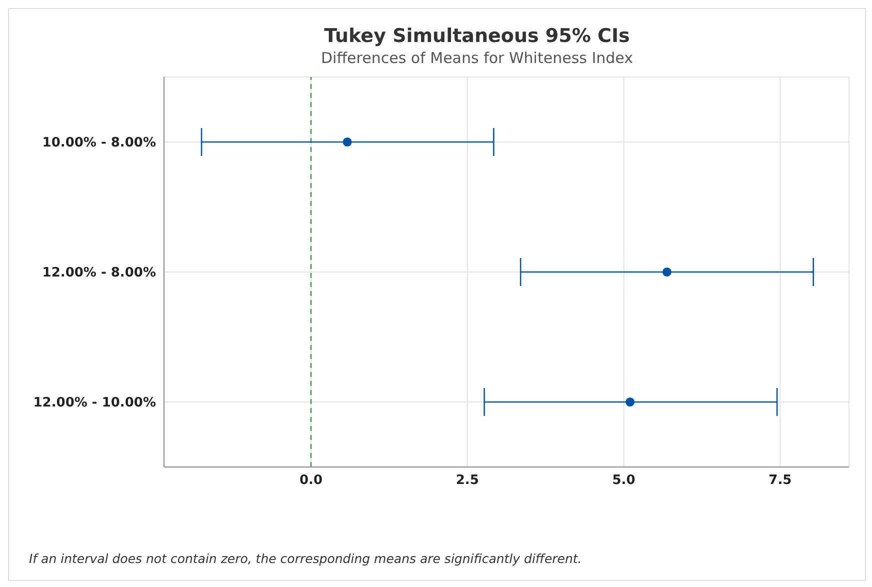  I want to click on chart-title: Tukey Simultaneous 95% CIs, so click(477, 35).